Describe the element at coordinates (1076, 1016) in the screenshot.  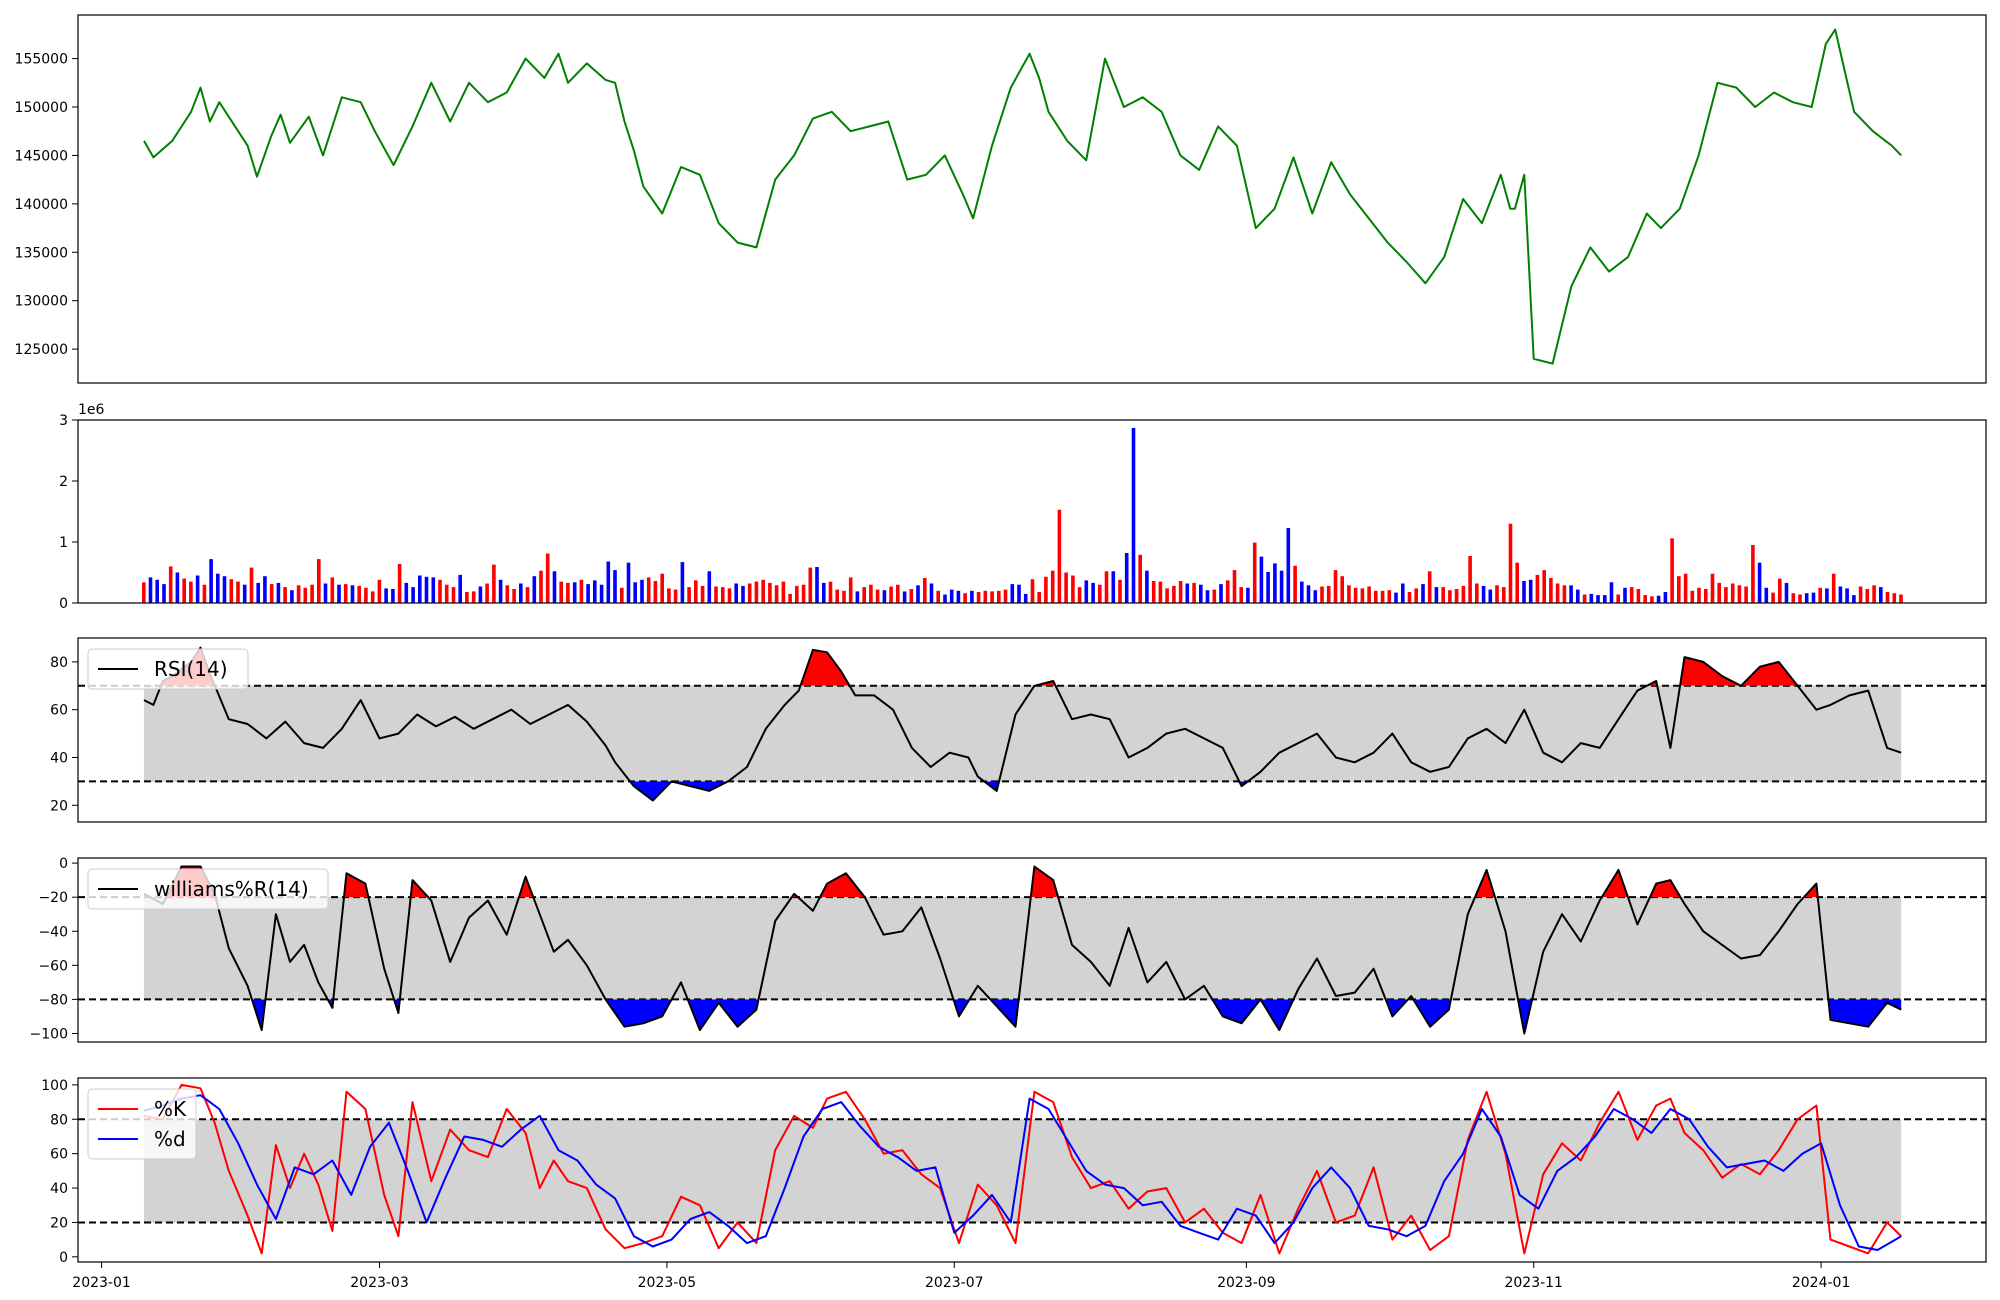
I see `williams-oversold-fill` at that location.